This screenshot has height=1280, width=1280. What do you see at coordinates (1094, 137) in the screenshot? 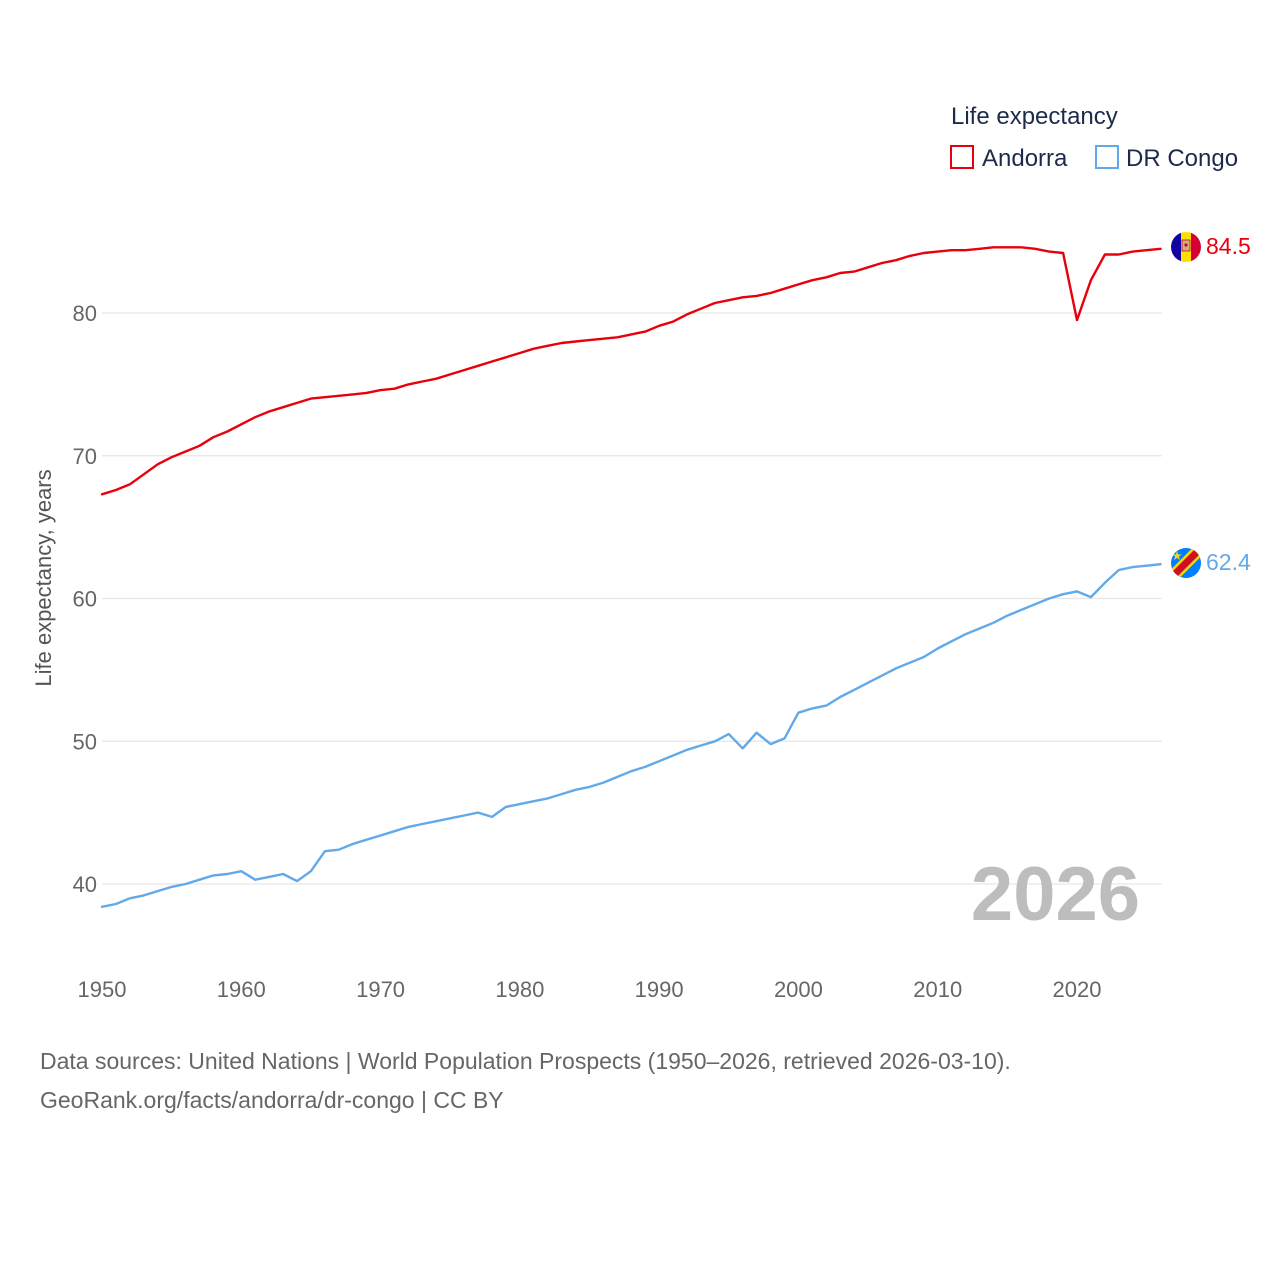
I see `legend: Life expectancy Andorra DR Congo` at bounding box center [1094, 137].